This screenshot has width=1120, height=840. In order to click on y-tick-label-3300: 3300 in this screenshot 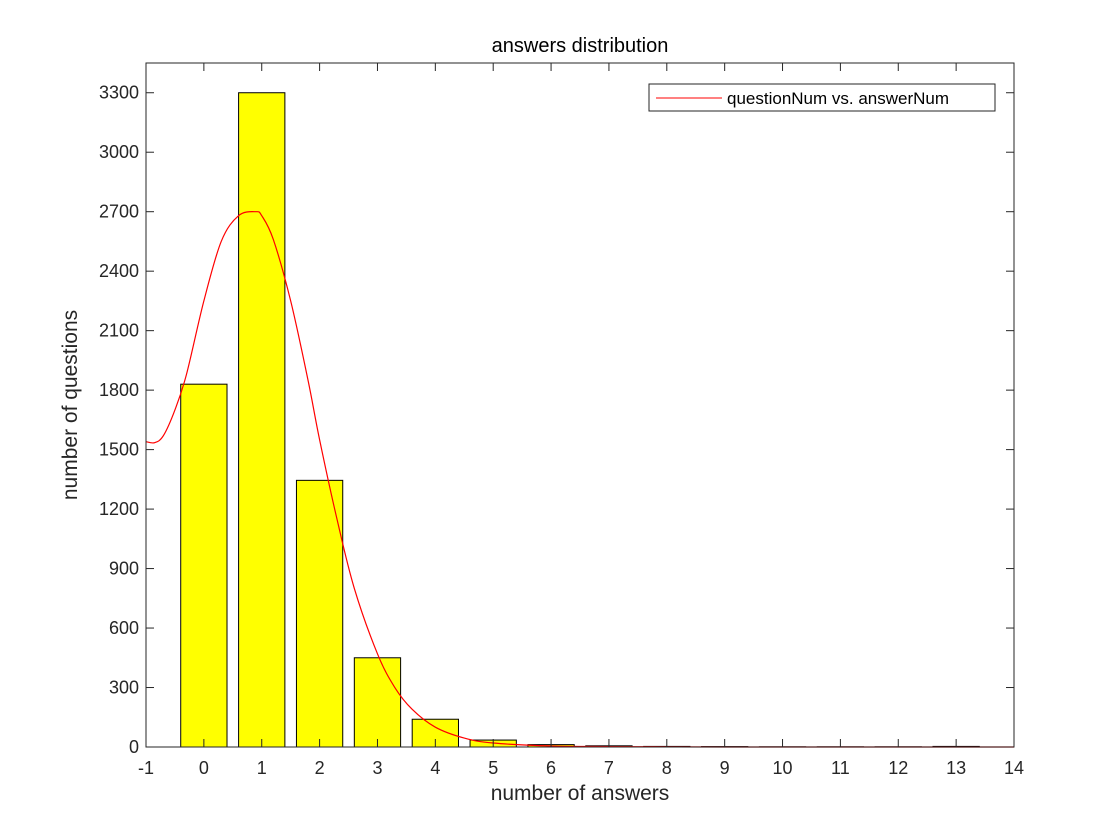, I will do `click(119, 93)`.